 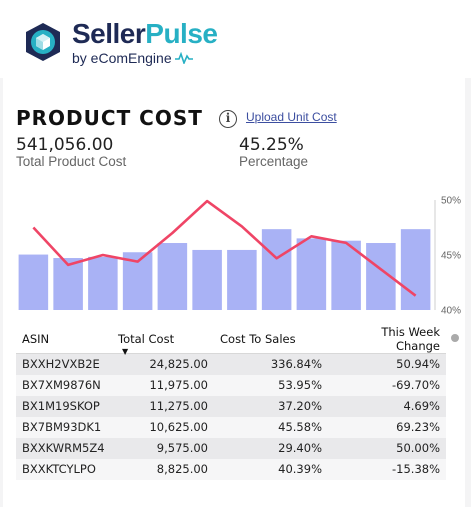 I want to click on table-row: BX1M19SKOP 11,275.00 37.20% 4.69%, so click(x=231, y=406).